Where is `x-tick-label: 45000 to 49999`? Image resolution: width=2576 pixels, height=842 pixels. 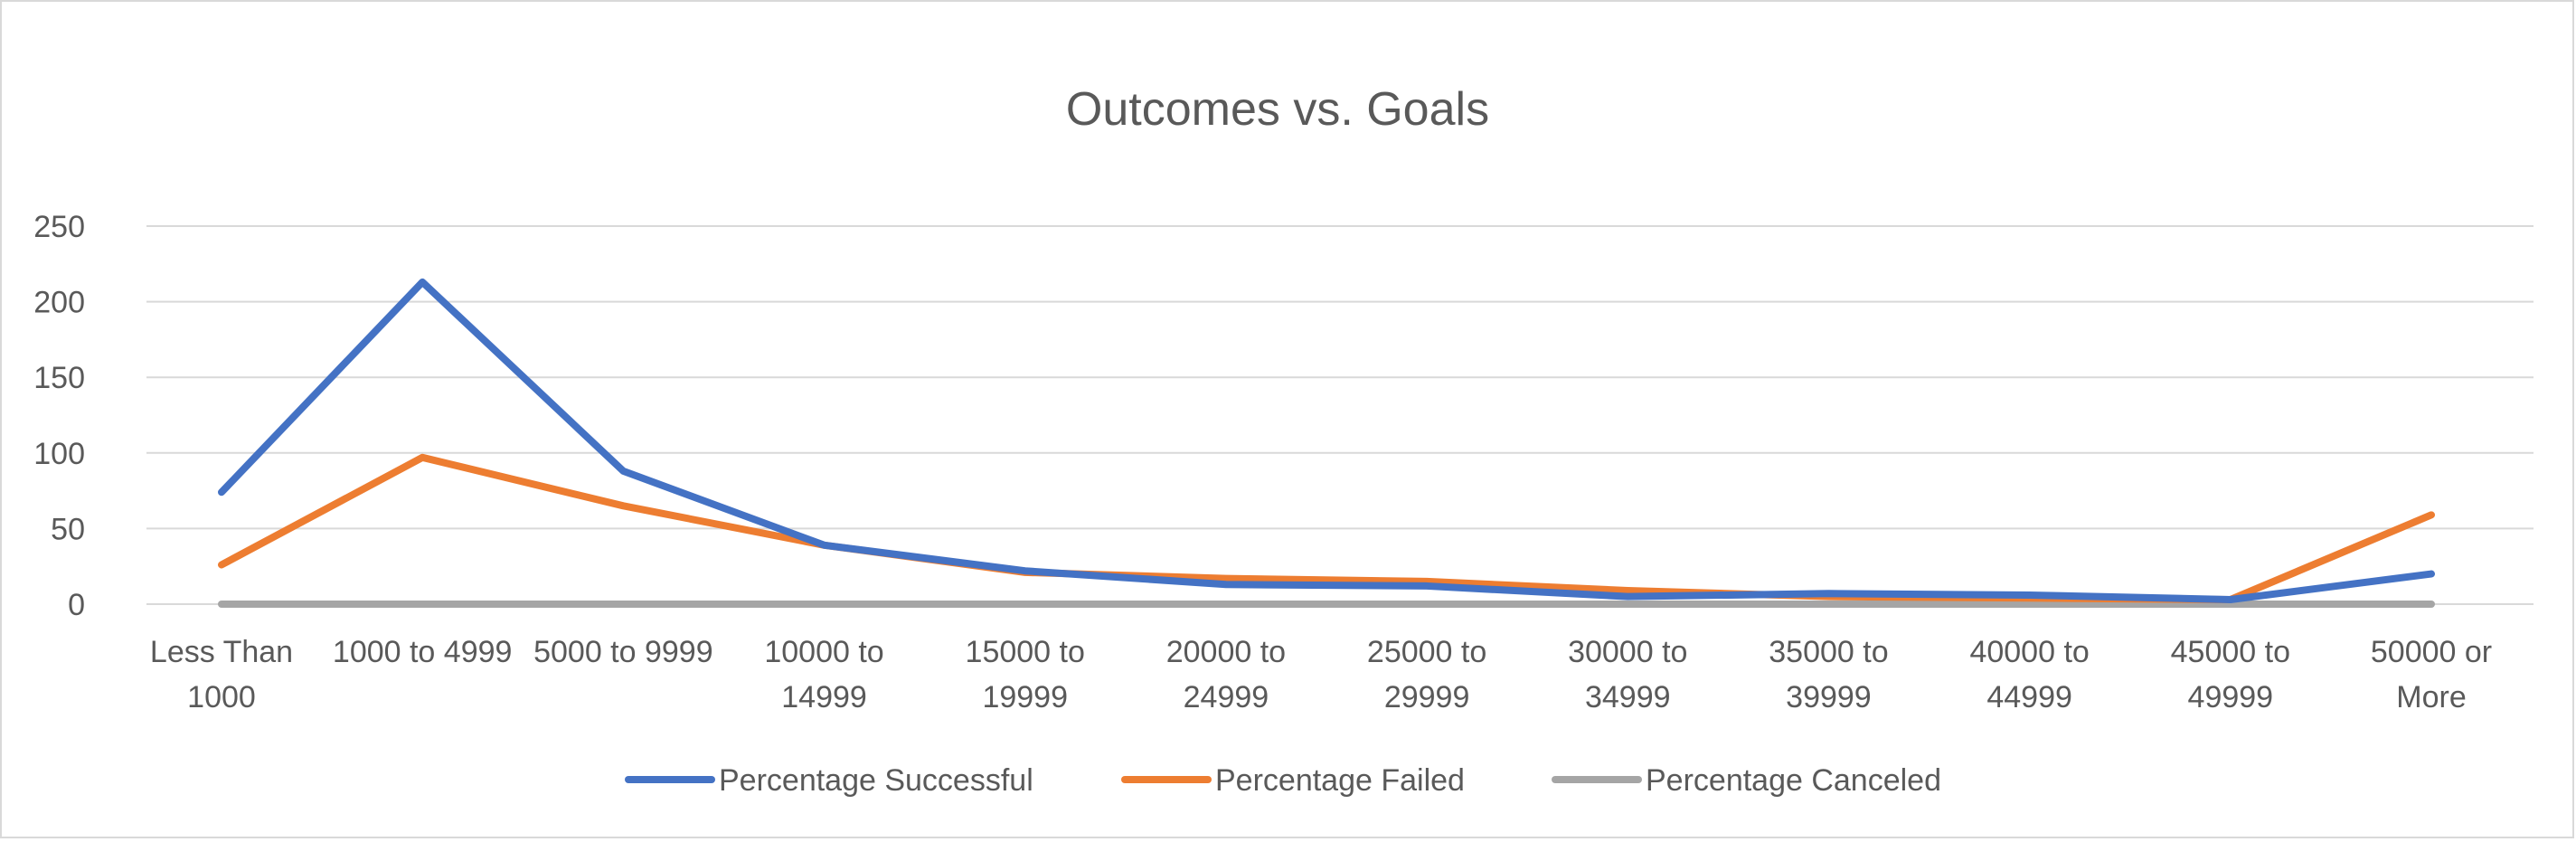
x-tick-label: 45000 to 49999 is located at coordinates (2230, 674).